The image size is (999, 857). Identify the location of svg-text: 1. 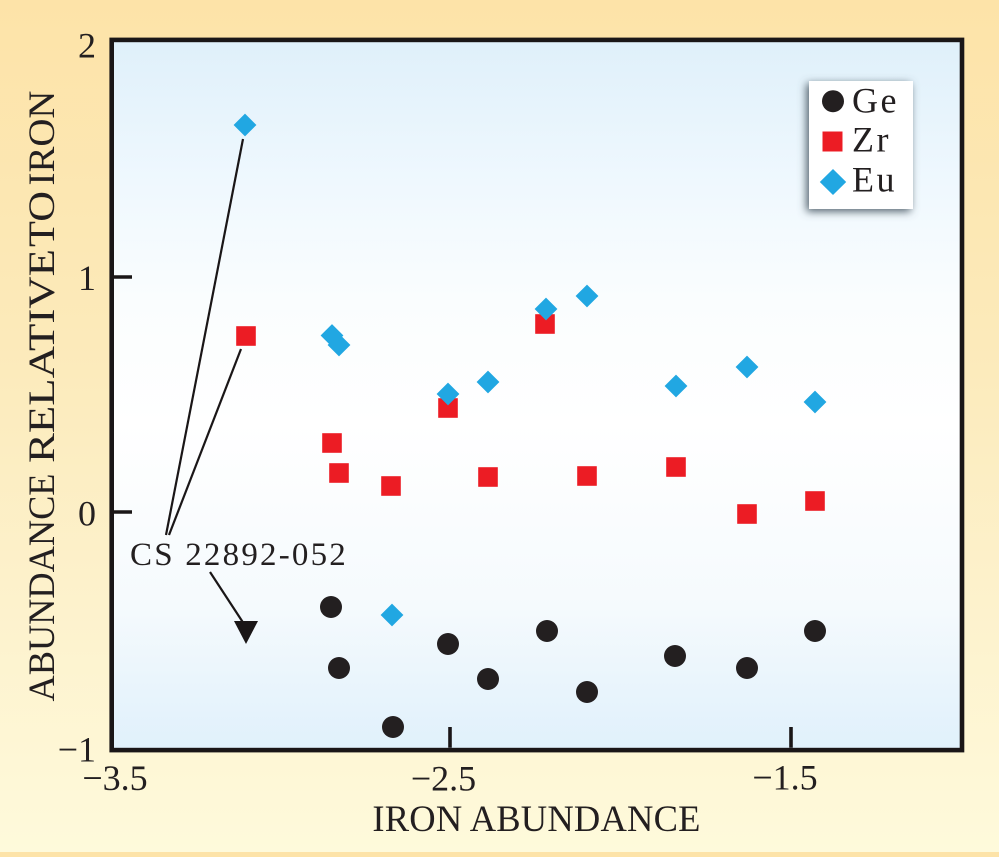
(87, 278).